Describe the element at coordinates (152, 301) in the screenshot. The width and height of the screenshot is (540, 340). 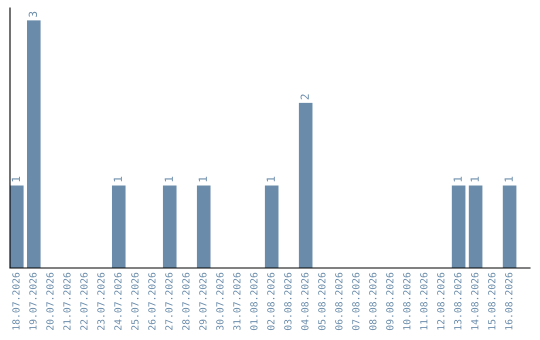
I see `x-tick-label: 26.07.2026` at that location.